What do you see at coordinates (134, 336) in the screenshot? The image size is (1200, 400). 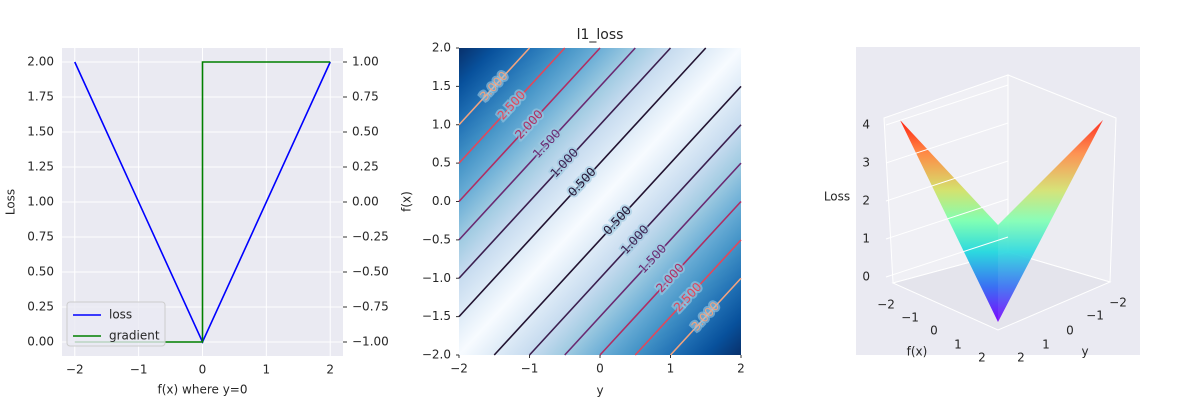 I see `legend-label: gradient` at bounding box center [134, 336].